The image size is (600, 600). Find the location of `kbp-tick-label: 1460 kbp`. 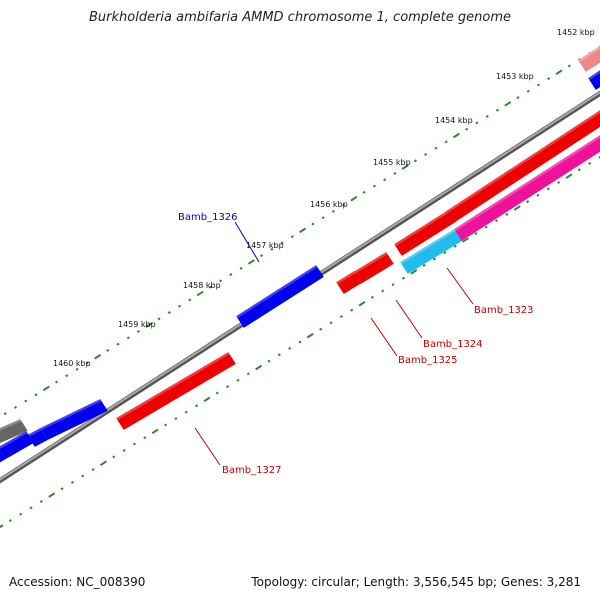

kbp-tick-label: 1460 kbp is located at coordinates (72, 363).